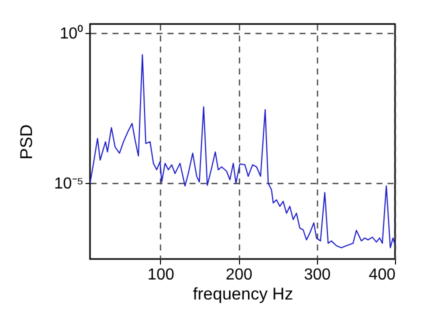 The image size is (442, 326). What do you see at coordinates (382, 275) in the screenshot?
I see `x-tick-label: 400` at bounding box center [382, 275].